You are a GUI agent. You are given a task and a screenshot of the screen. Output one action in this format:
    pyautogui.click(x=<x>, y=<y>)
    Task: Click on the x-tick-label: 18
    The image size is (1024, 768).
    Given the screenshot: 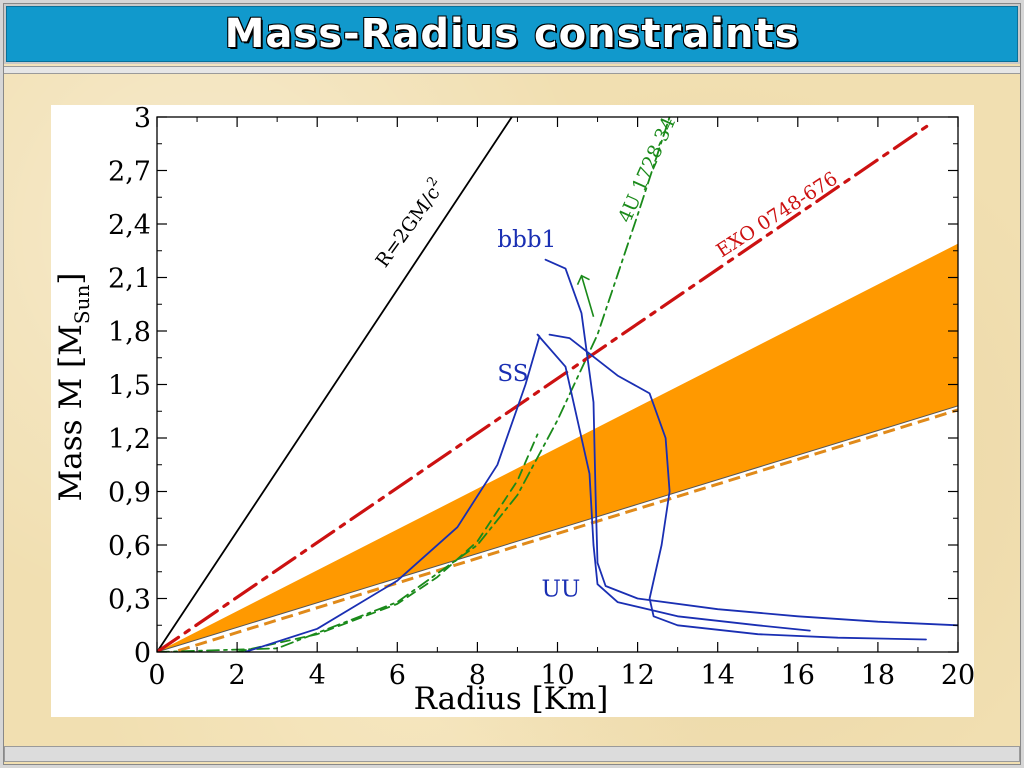 What is the action you would take?
    pyautogui.click(x=878, y=675)
    